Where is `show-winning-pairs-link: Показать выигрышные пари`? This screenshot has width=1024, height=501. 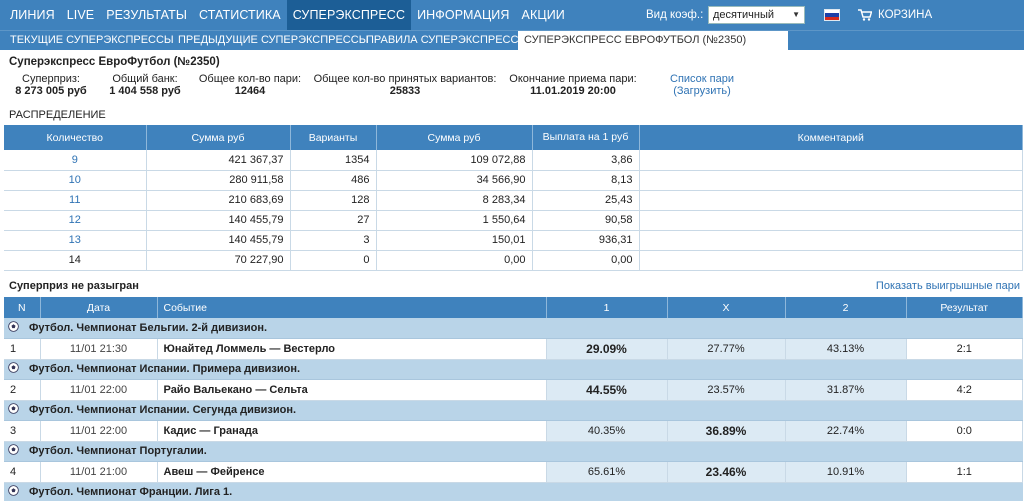 show-winning-pairs-link: Показать выигрышные пари is located at coordinates (947, 286).